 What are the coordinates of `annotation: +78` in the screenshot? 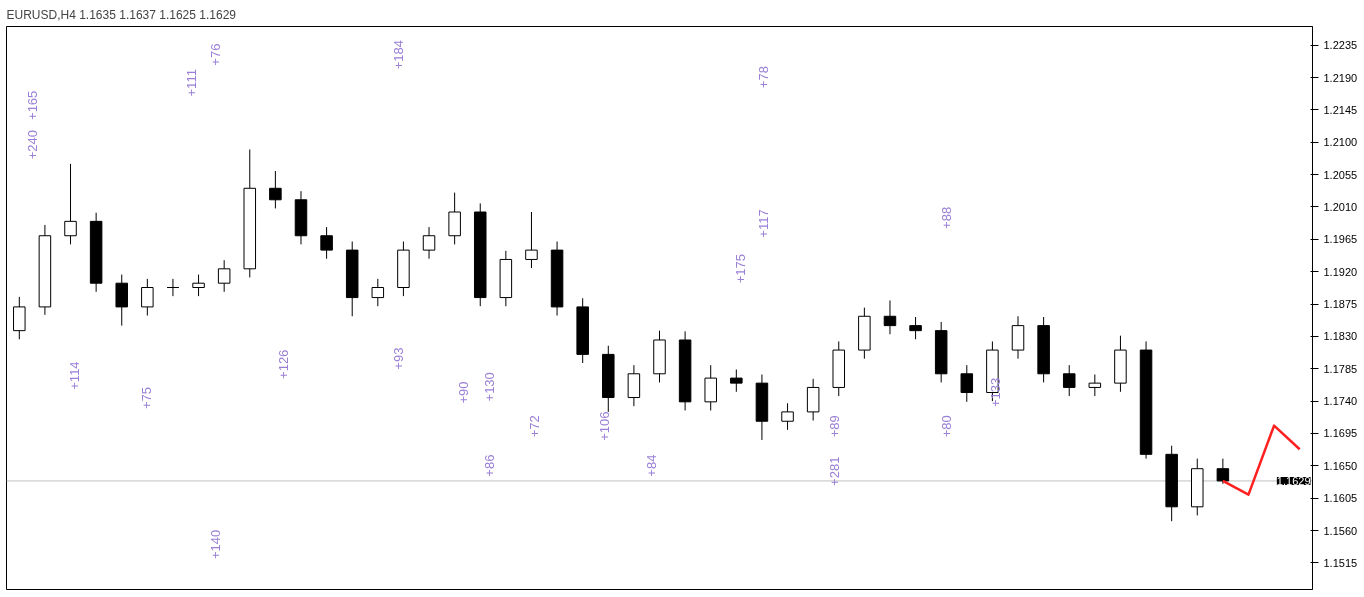 It's located at (764, 77).